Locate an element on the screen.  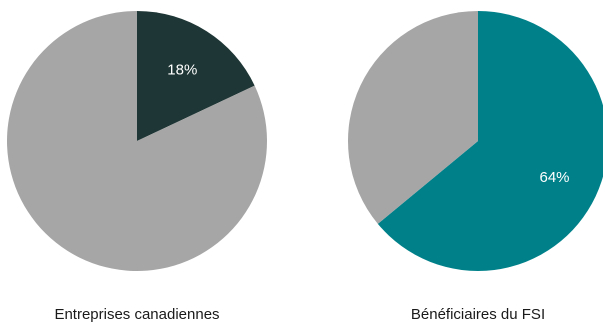
pie-caption-entreprises: Entreprises canadiennes is located at coordinates (137, 314).